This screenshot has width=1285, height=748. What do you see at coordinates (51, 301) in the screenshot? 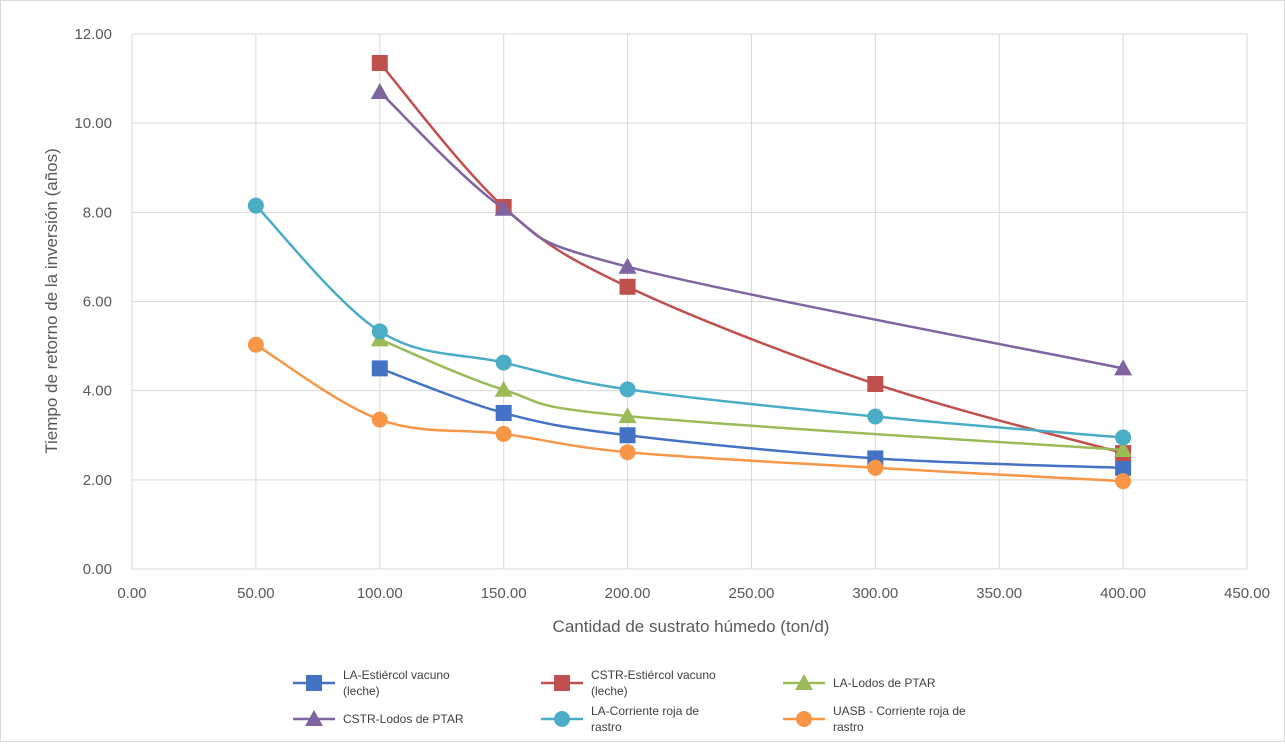
I see `y-axis-label: Tiempo de retorno de la inversión (años)` at bounding box center [51, 301].